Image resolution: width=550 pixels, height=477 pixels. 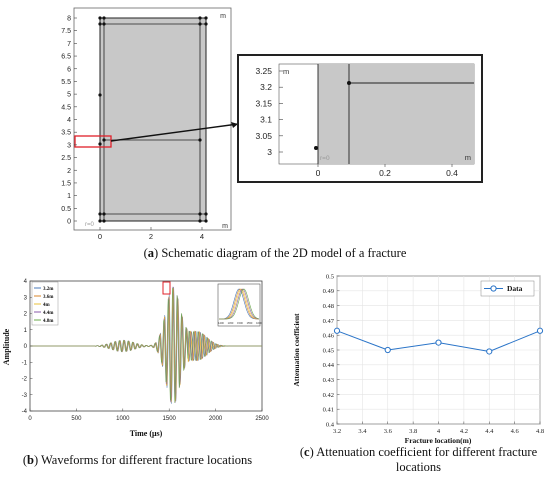 What do you see at coordinates (76, 419) in the screenshot?
I see `waveform-x-tick-label: 500` at bounding box center [76, 419].